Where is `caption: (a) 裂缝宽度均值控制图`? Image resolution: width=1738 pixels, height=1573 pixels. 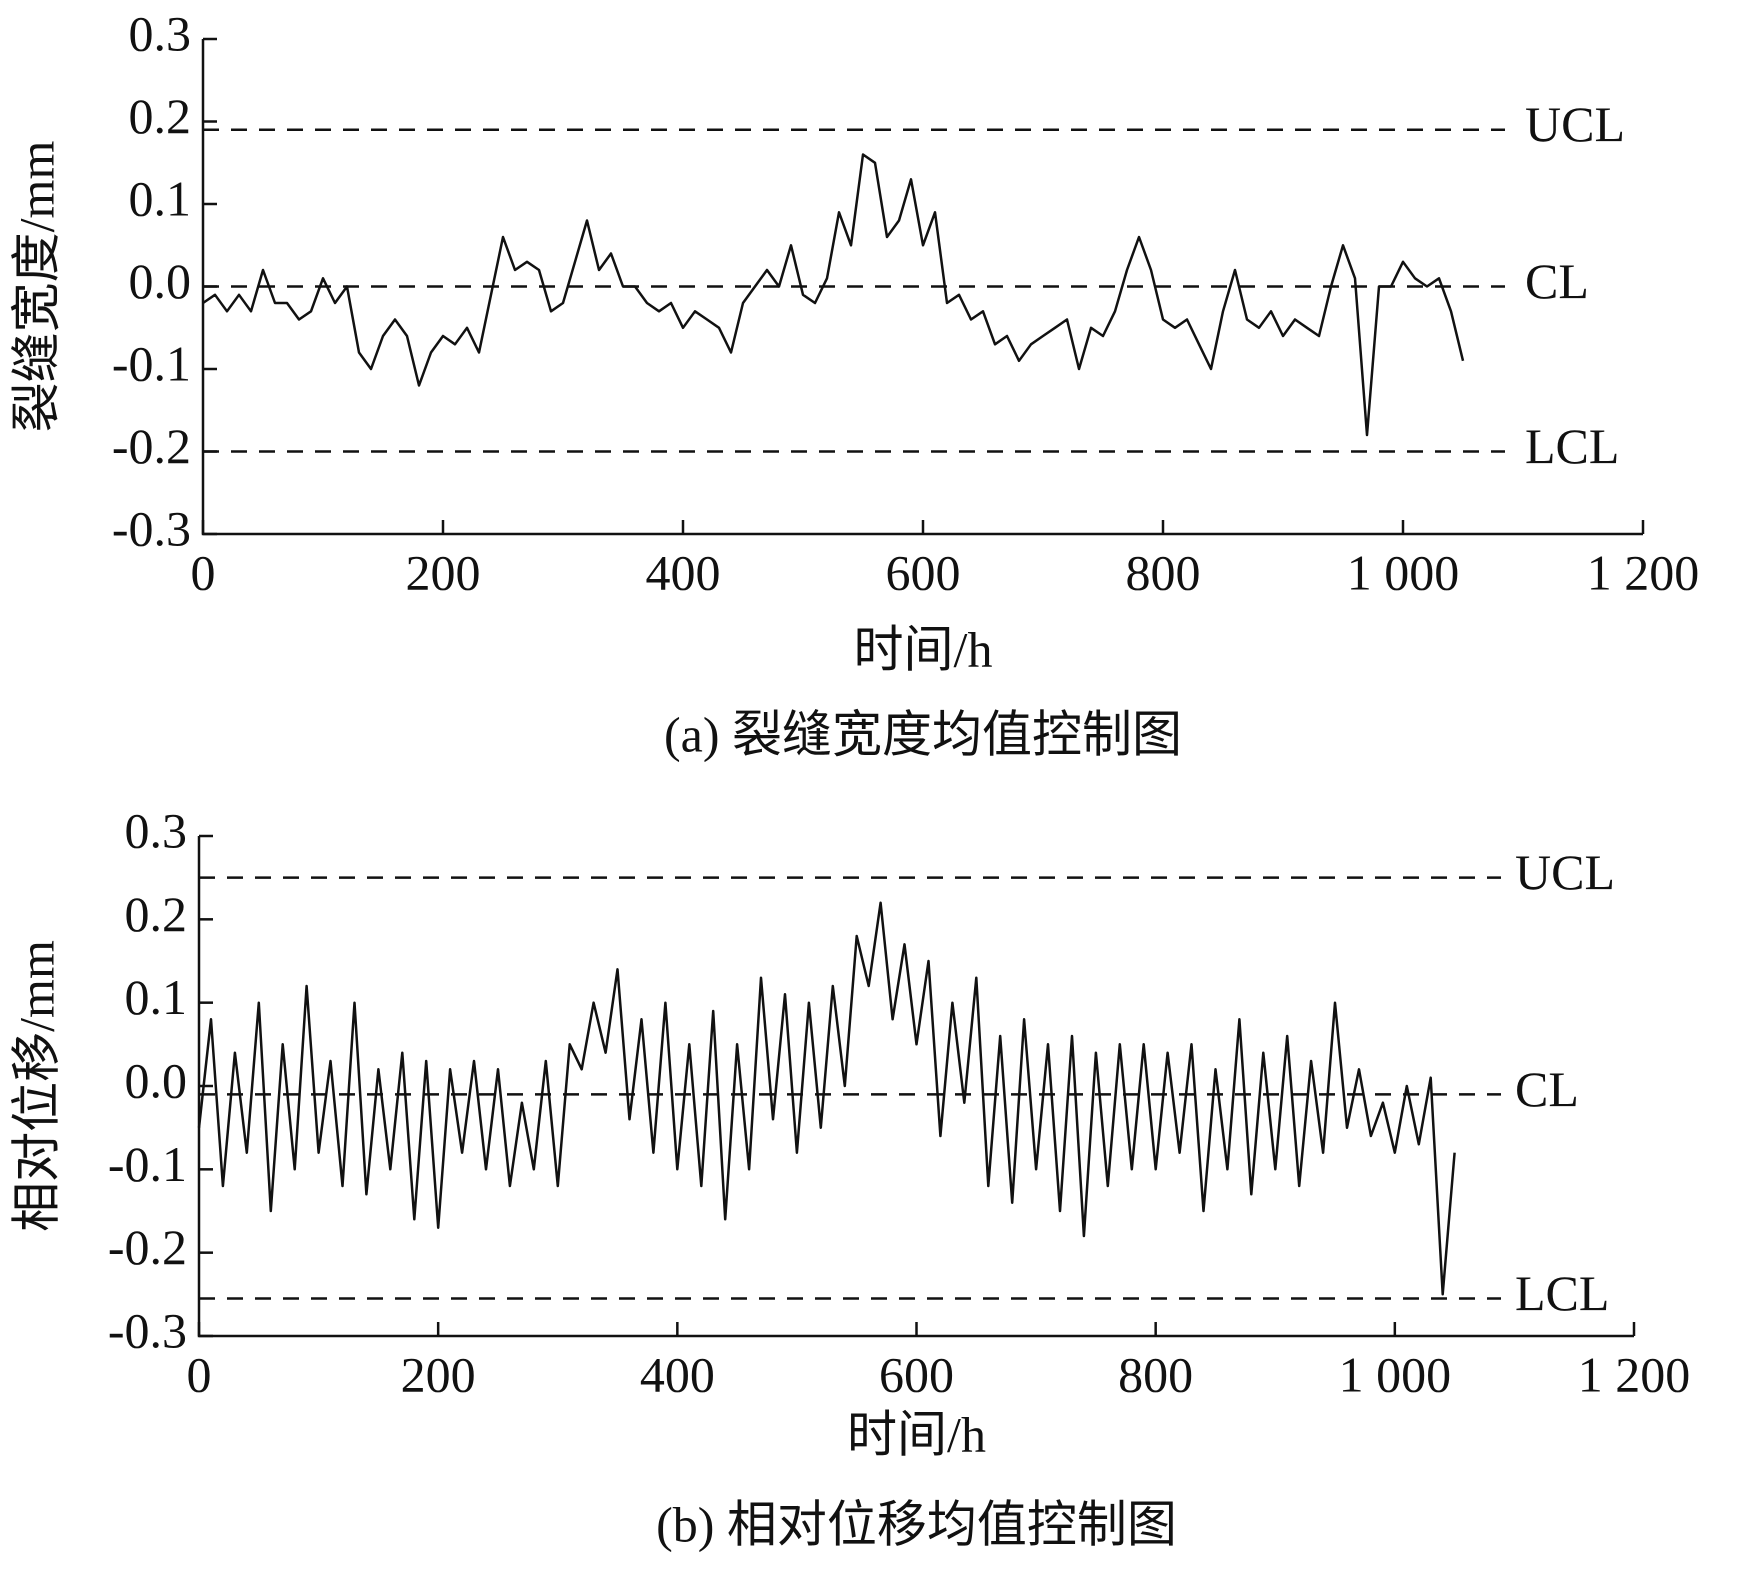
caption: (a) 裂缝宽度均值控制图 is located at coordinates (923, 734).